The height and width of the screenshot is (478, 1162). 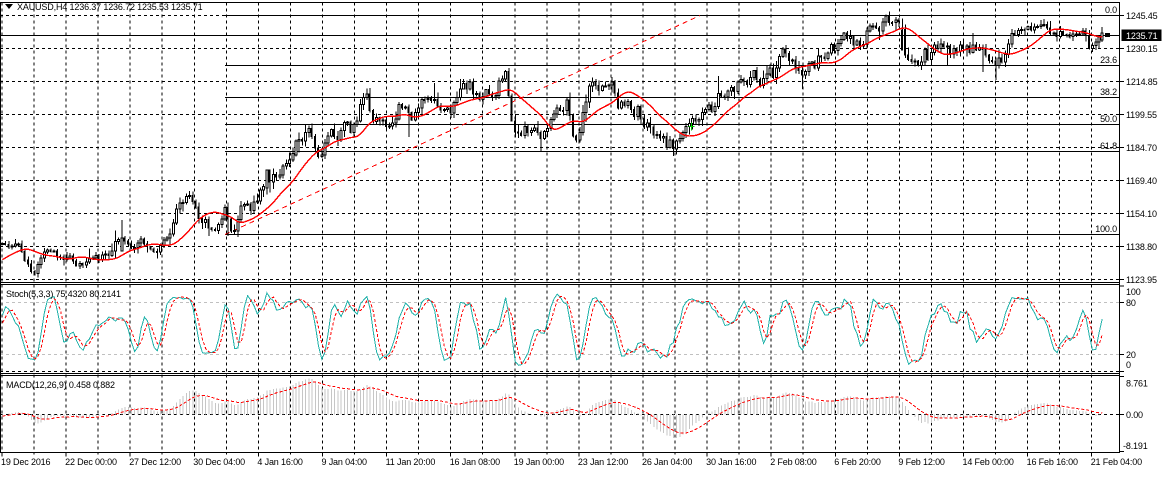 What do you see at coordinates (155, 462) in the screenshot?
I see `svg-text: 27 Dec 12:00` at bounding box center [155, 462].